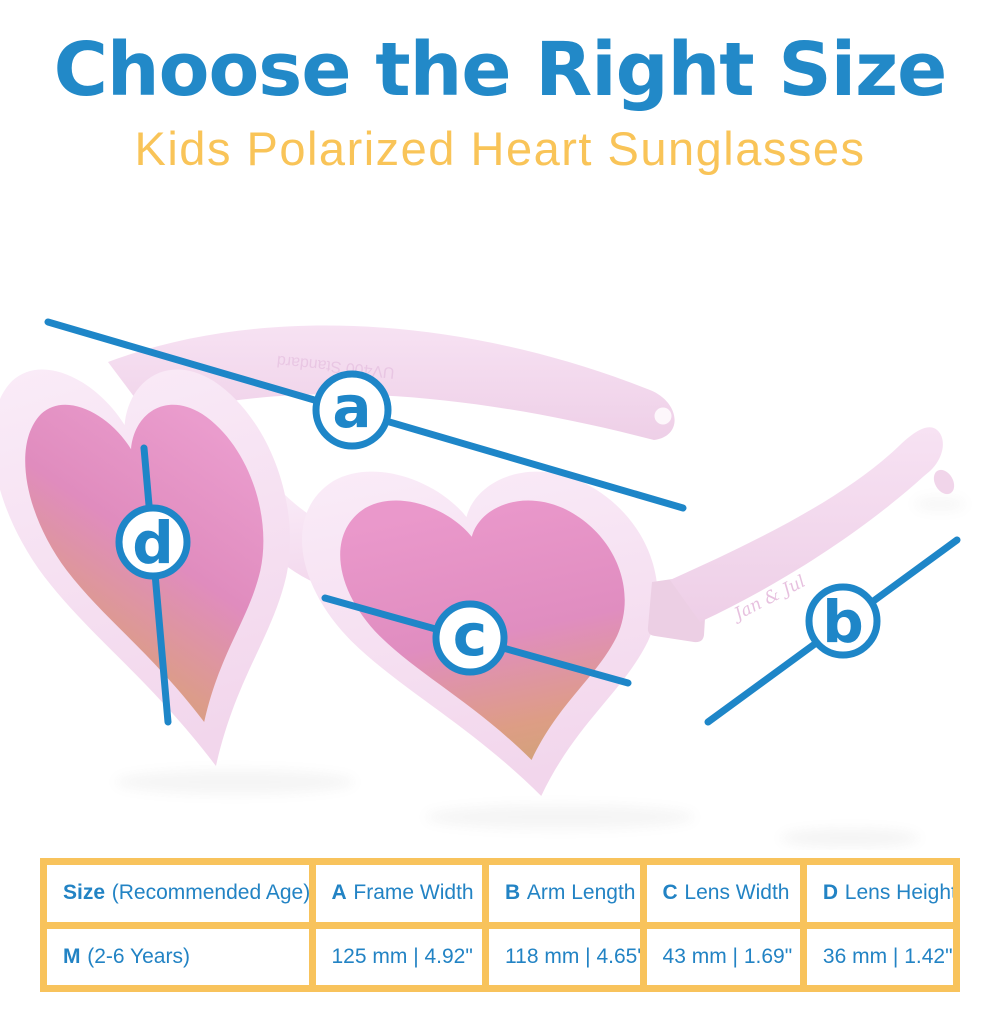 This screenshot has width=1000, height=1030. I want to click on badge-c-label: c, so click(470, 635).